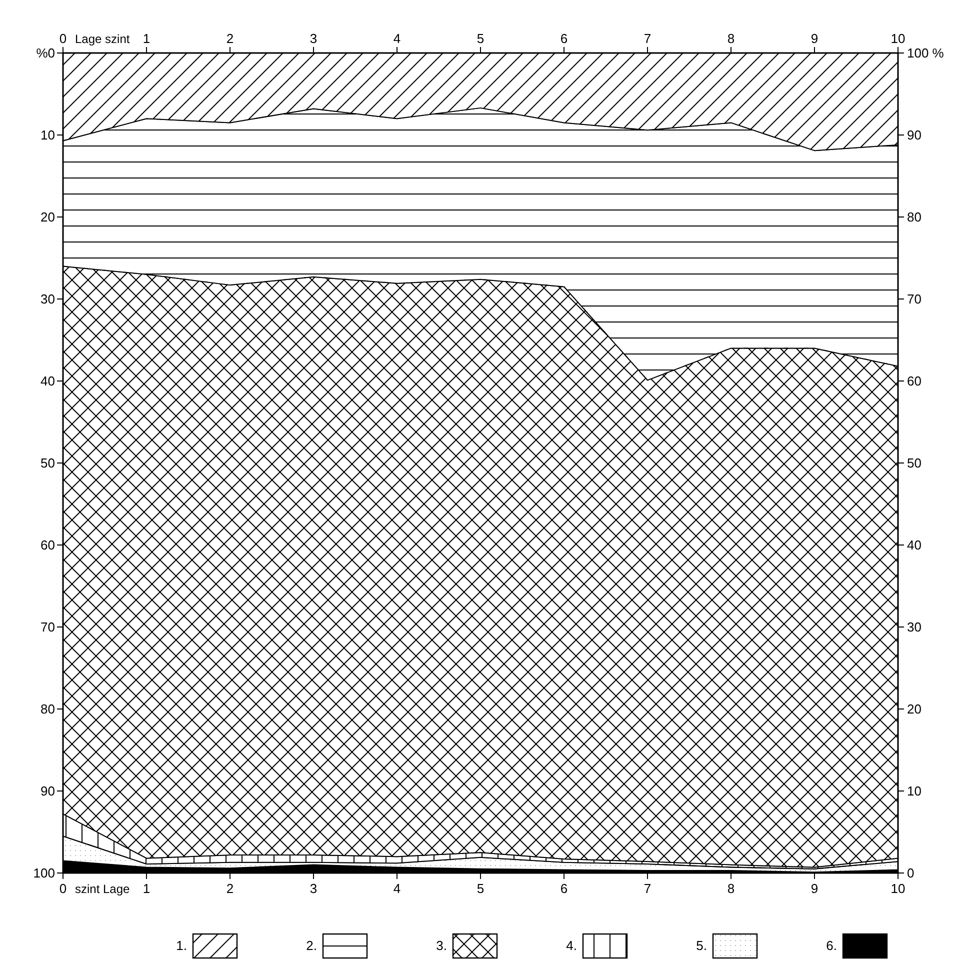 The image size is (966, 969). What do you see at coordinates (230, 38) in the screenshot?
I see `x-tick-label: 2` at bounding box center [230, 38].